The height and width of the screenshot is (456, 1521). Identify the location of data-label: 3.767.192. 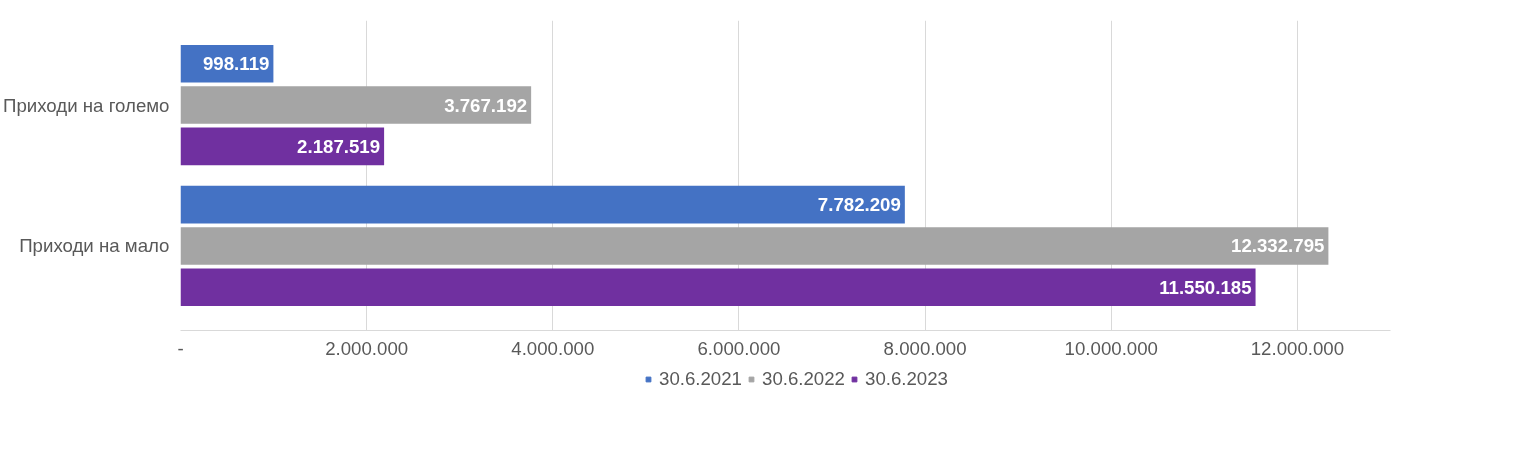
(486, 105).